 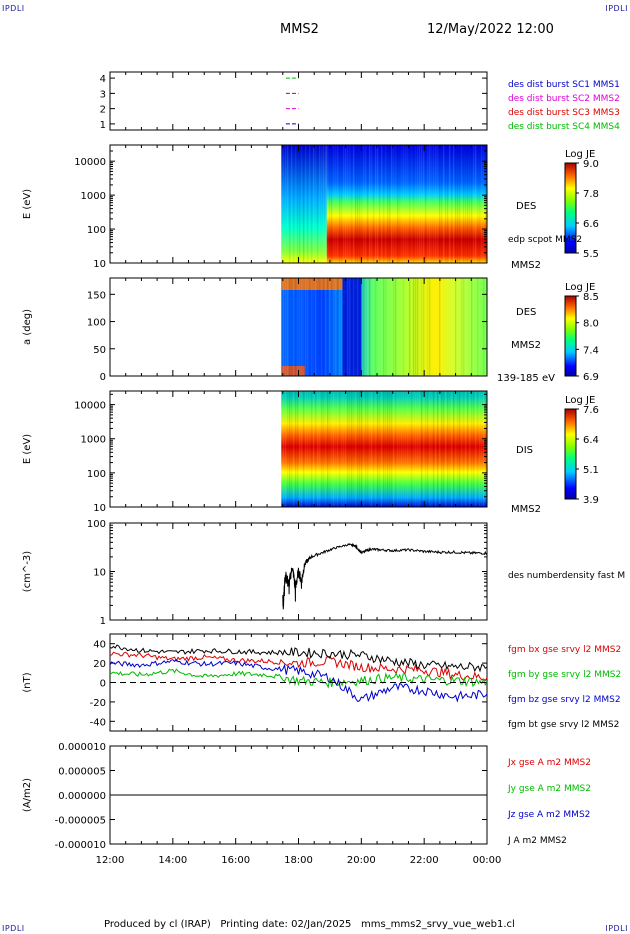 I want to click on legend-entry: Jx gse A m2 MMS2, so click(x=549, y=763).